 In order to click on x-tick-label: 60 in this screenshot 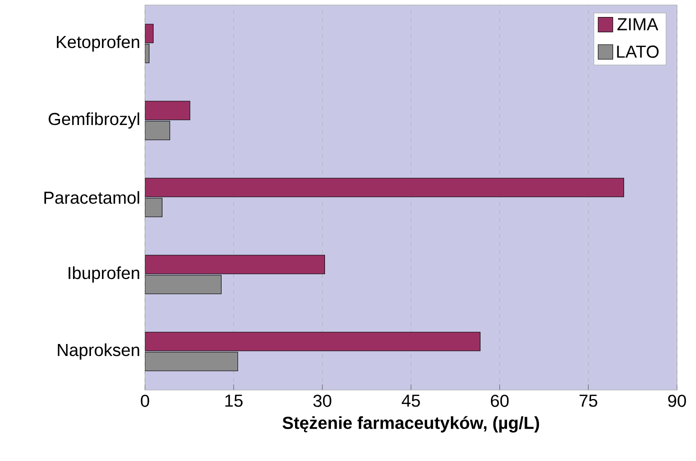, I will do `click(499, 400)`.